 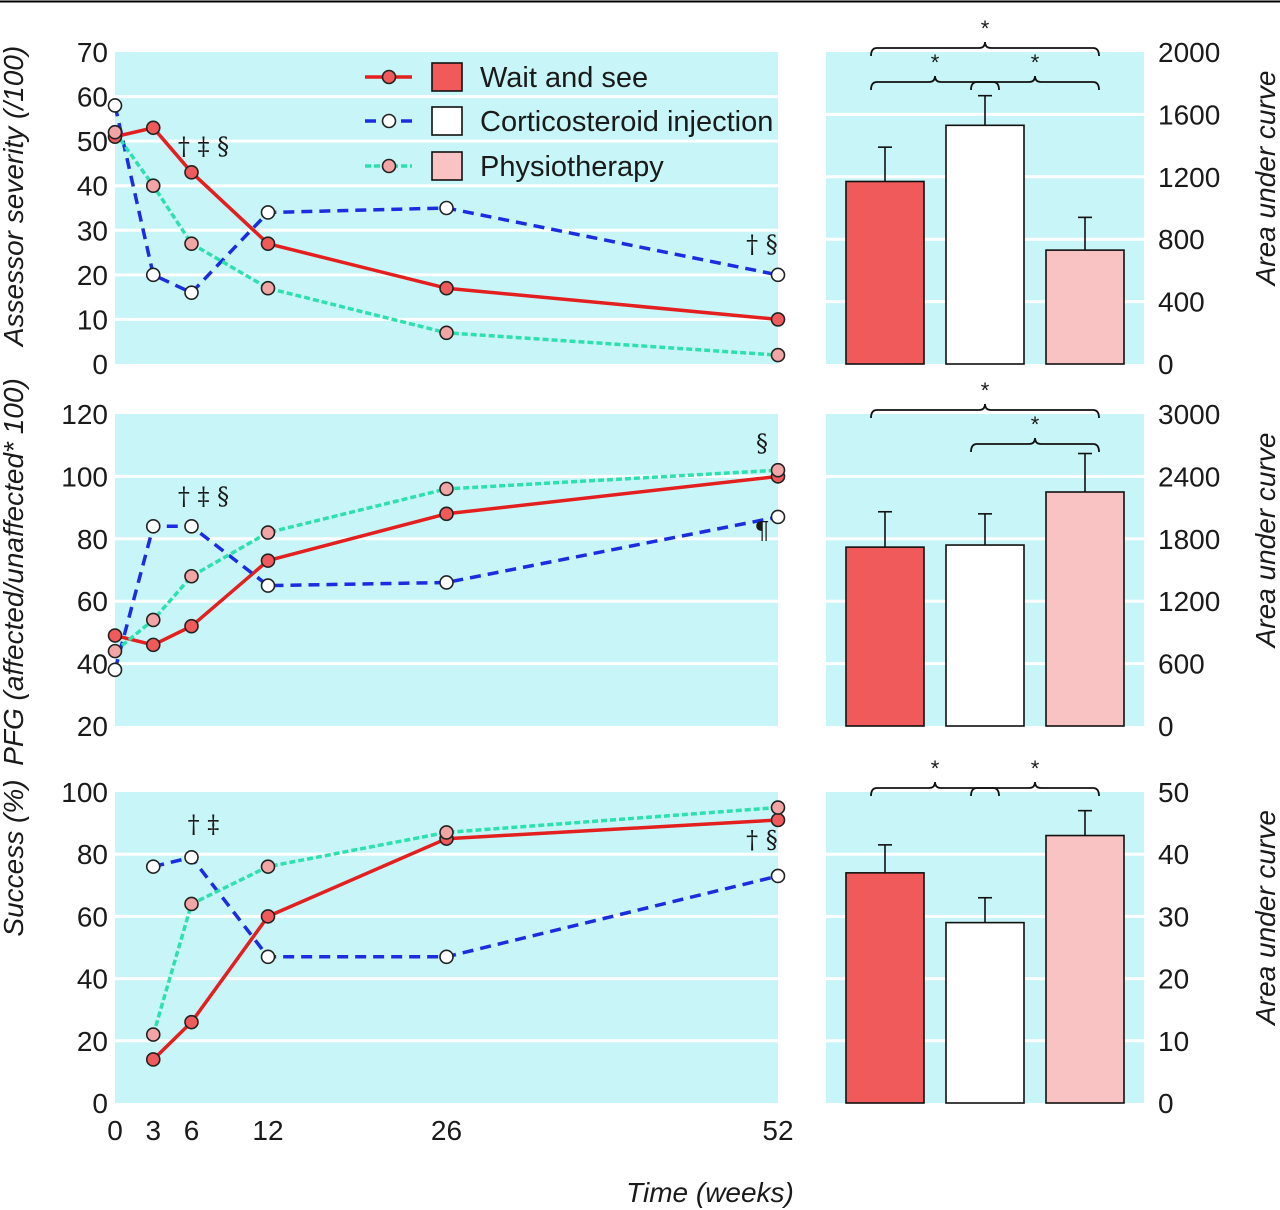 I want to click on y-tick-label: 400, so click(x=1181, y=302).